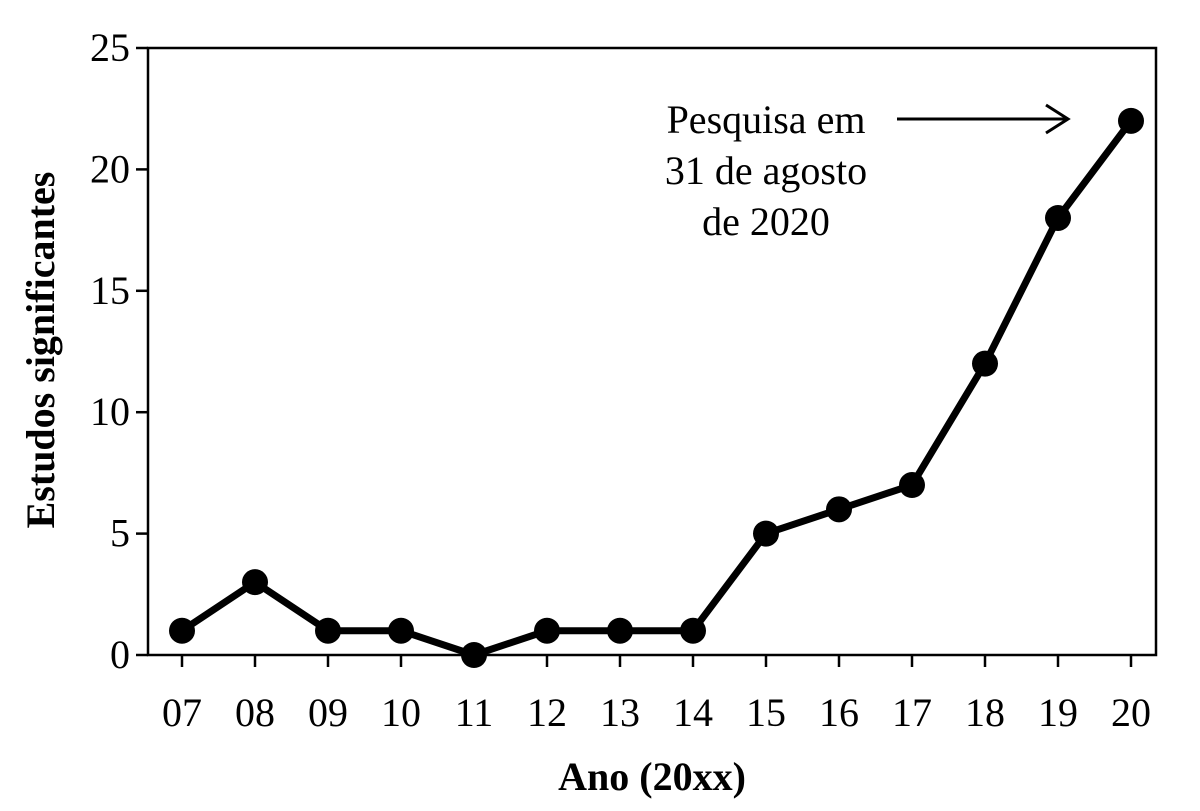  I want to click on annotation-line-1: Pesquisa em, so click(766, 119).